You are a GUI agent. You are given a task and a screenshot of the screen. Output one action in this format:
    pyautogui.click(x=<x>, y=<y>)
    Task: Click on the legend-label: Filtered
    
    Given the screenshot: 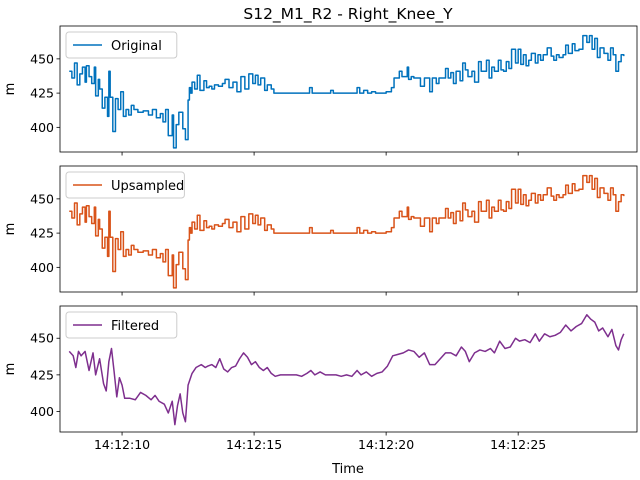 What is the action you would take?
    pyautogui.click(x=135, y=326)
    